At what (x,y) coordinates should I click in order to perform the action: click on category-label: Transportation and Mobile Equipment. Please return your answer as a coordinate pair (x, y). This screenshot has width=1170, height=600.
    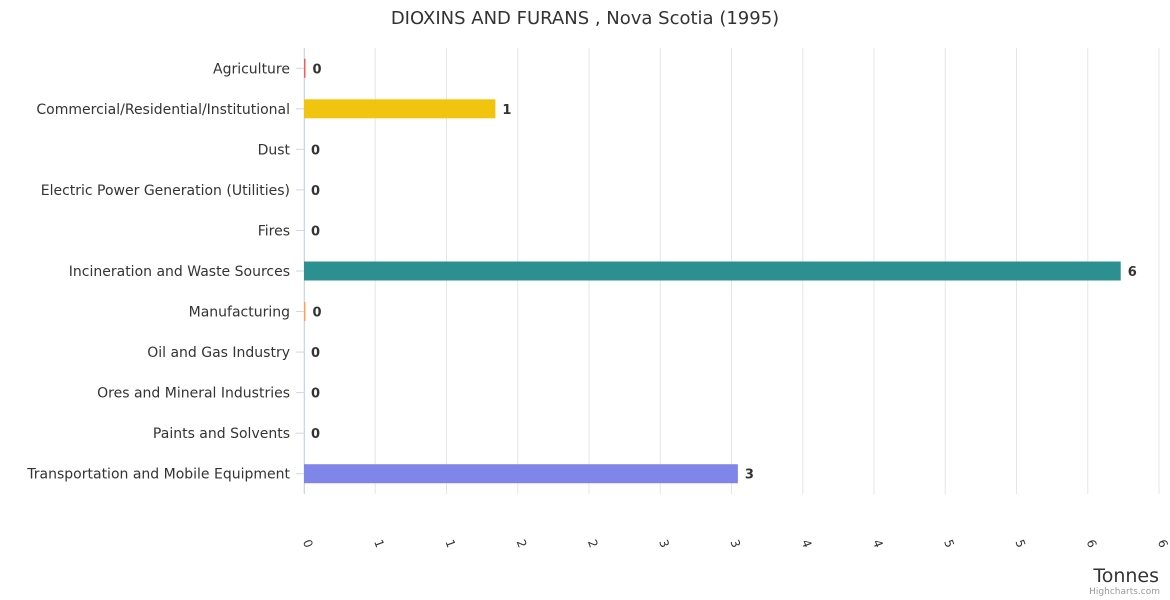
    Looking at the image, I should click on (158, 475).